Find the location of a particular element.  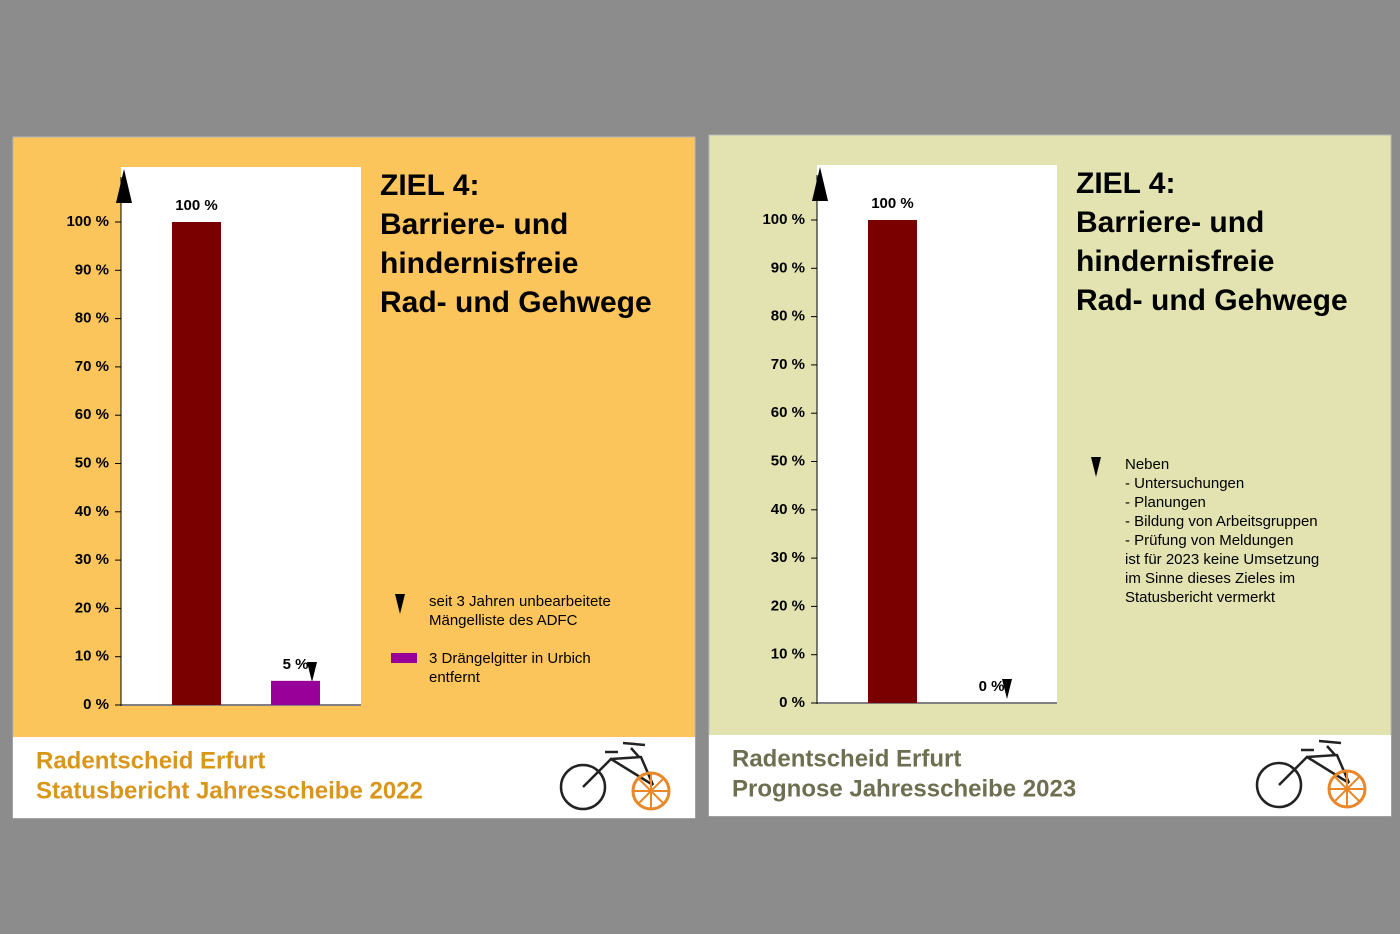

footer-text: Statusbericht Jahresscheibe 2022 is located at coordinates (229, 790).